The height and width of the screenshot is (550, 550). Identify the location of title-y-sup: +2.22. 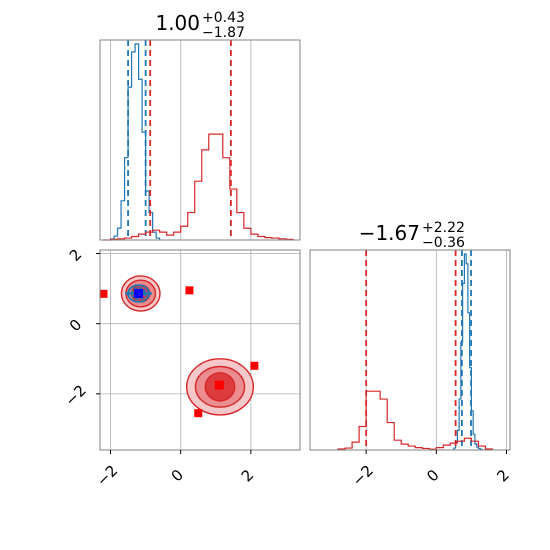
(443, 228).